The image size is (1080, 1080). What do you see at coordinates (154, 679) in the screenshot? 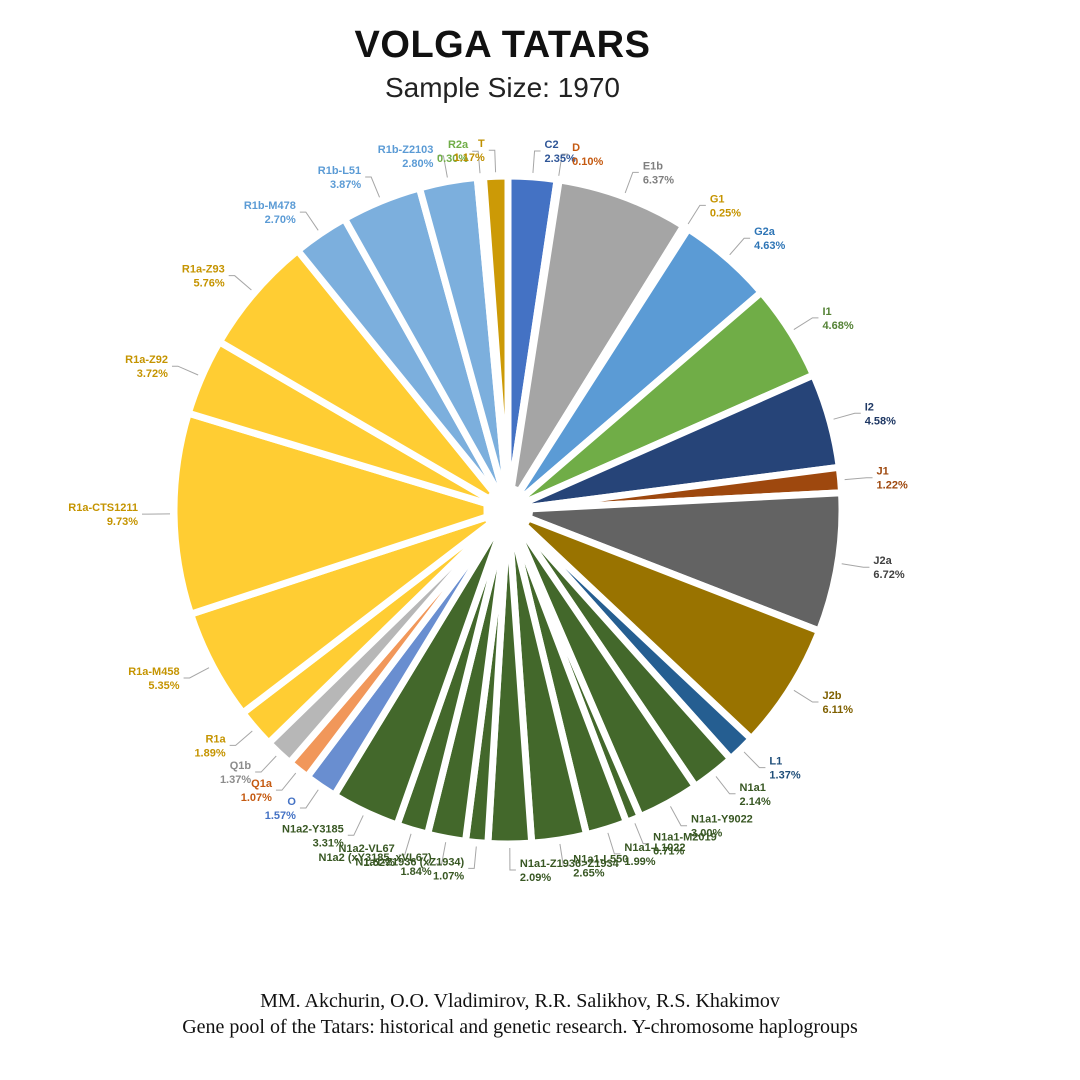
I see `slice-label-r1a-m458: R1a-M458 5.35%` at bounding box center [154, 679].